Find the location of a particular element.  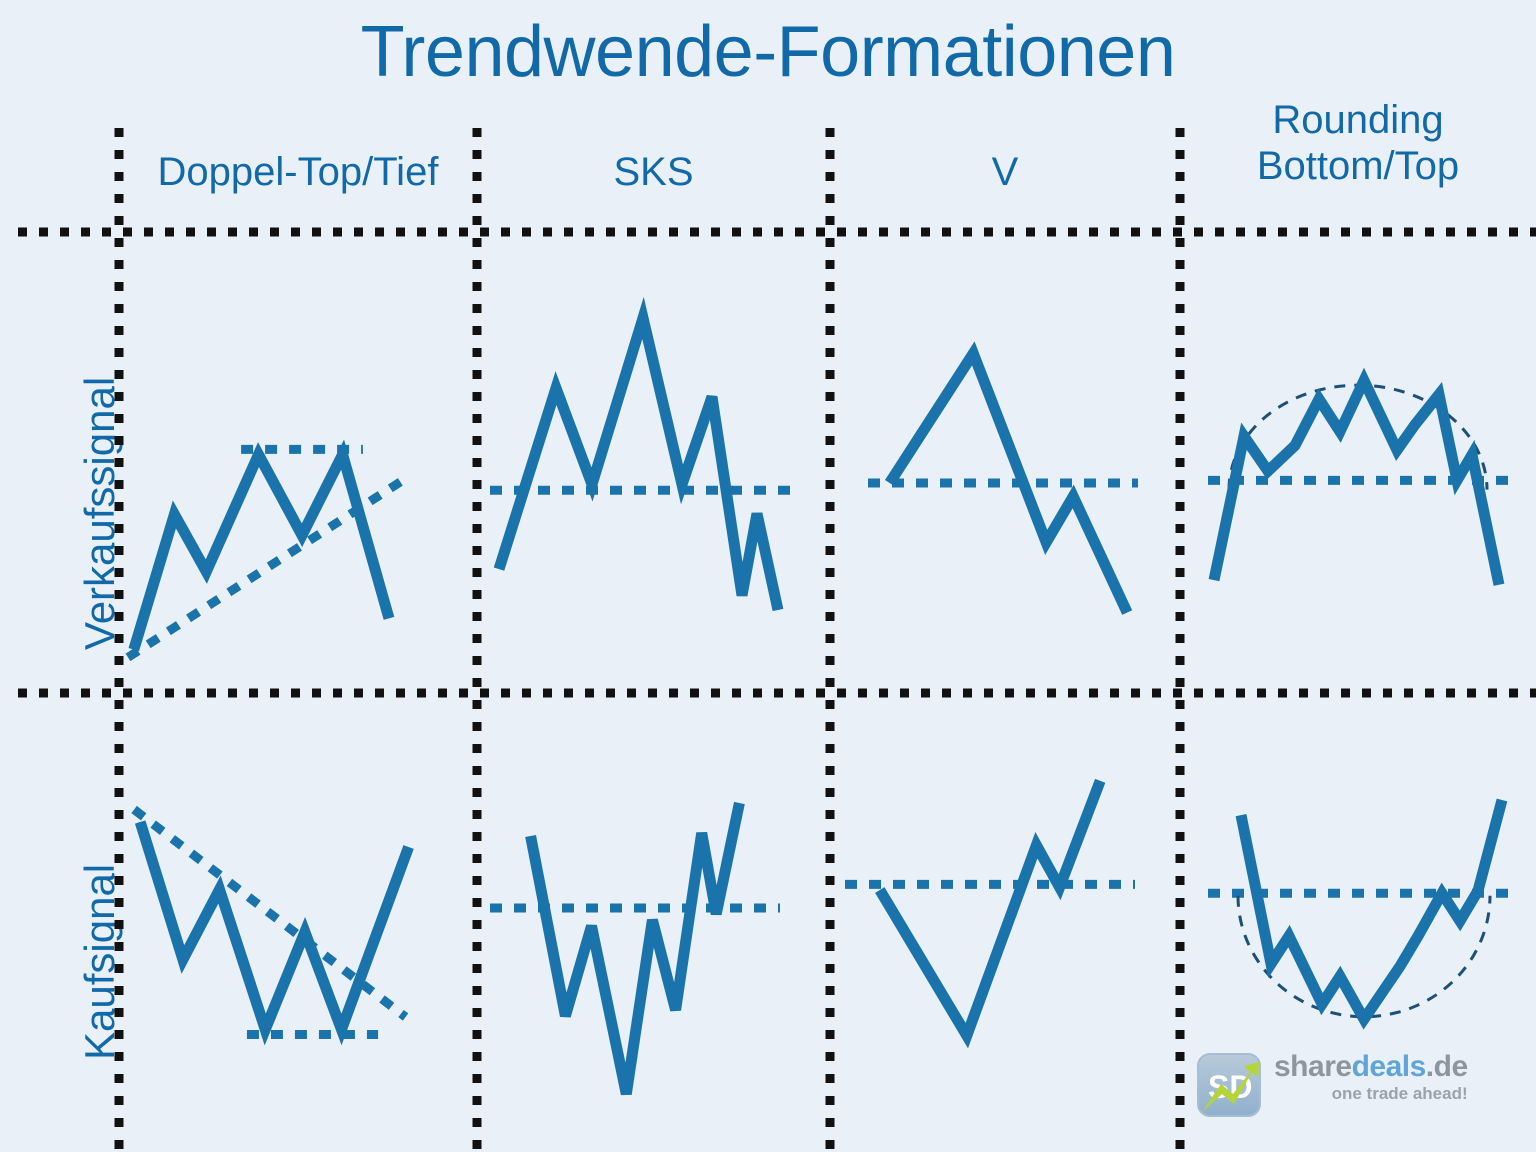

downtrend-line is located at coordinates (270, 913).